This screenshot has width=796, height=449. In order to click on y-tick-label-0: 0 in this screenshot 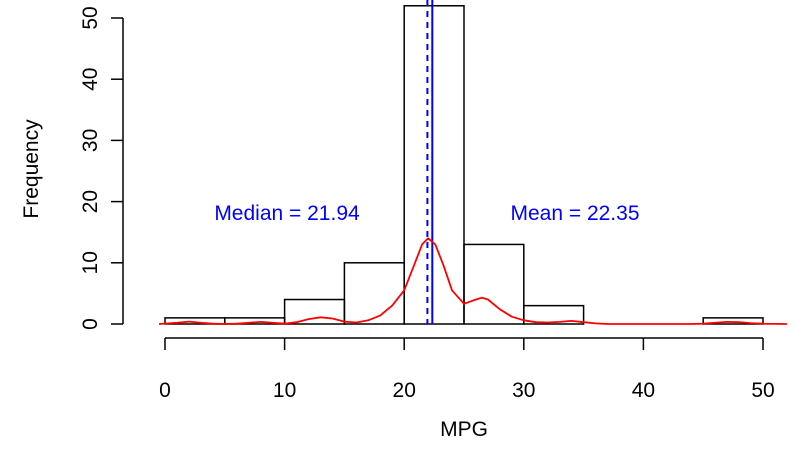, I will do `click(90, 324)`.